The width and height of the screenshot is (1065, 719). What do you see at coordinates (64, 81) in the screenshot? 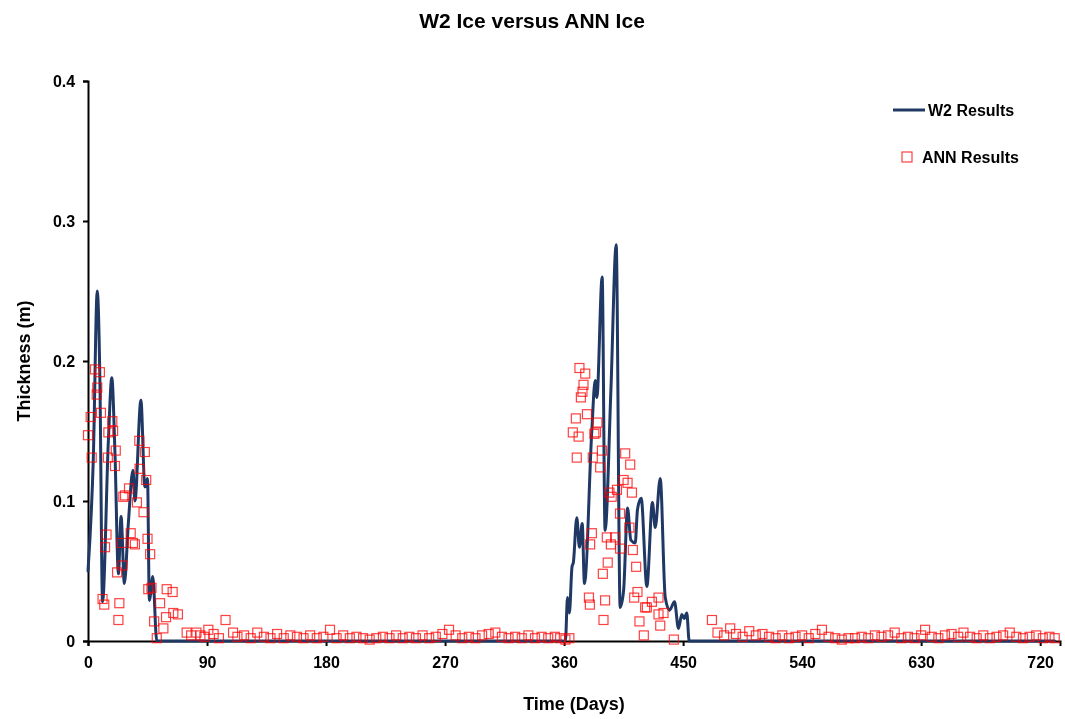
I see `y-tick-label: 0.4` at bounding box center [64, 81].